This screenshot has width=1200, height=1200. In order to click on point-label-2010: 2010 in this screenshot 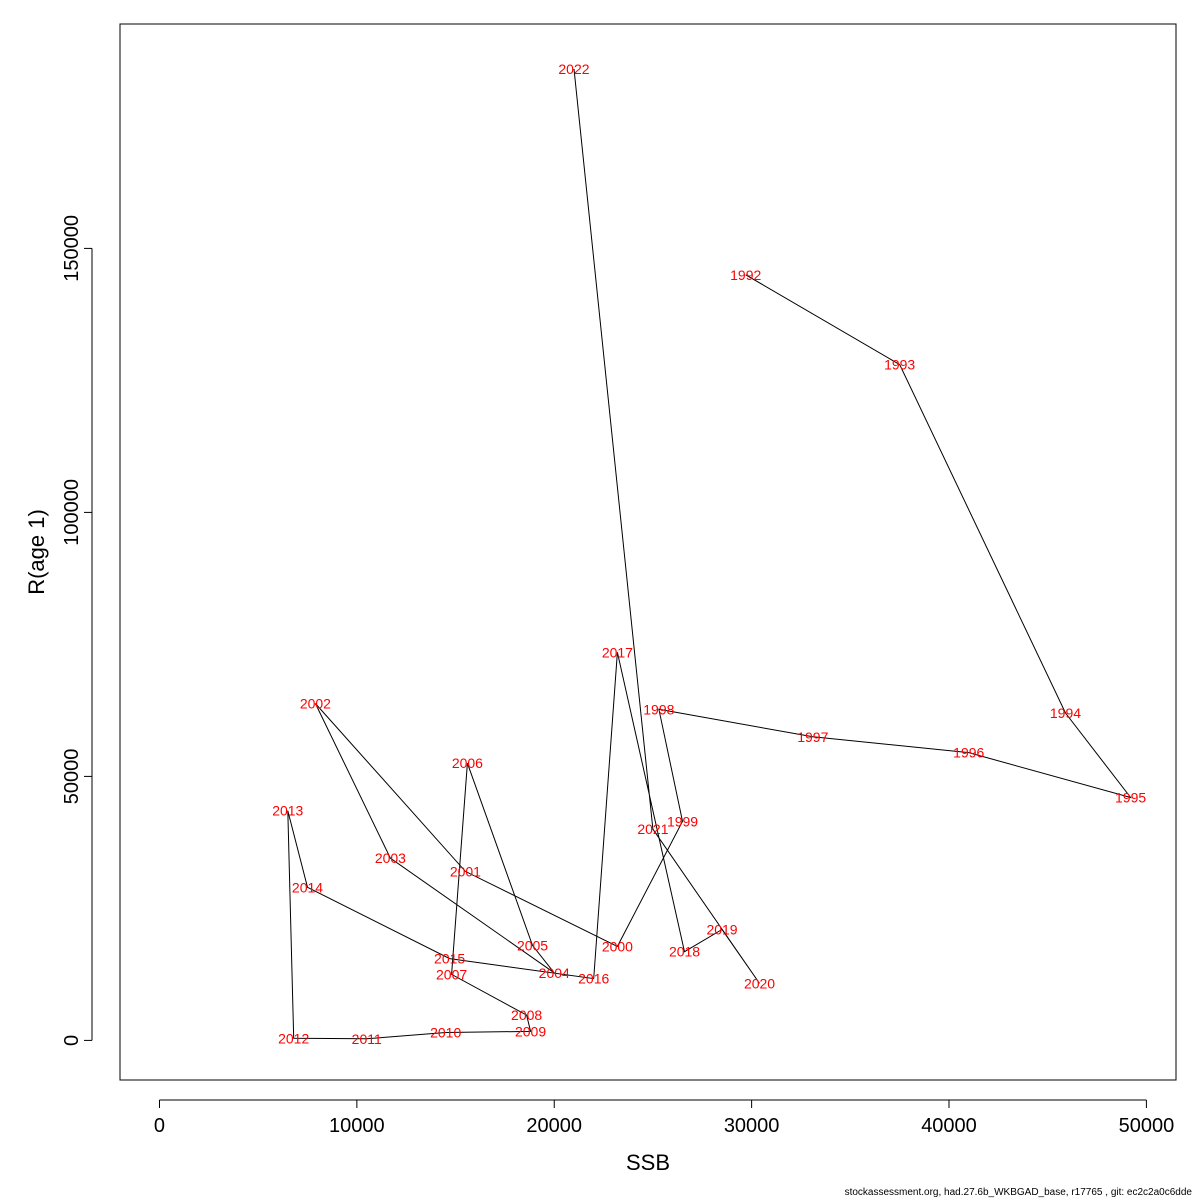, I will do `click(445, 1032)`.